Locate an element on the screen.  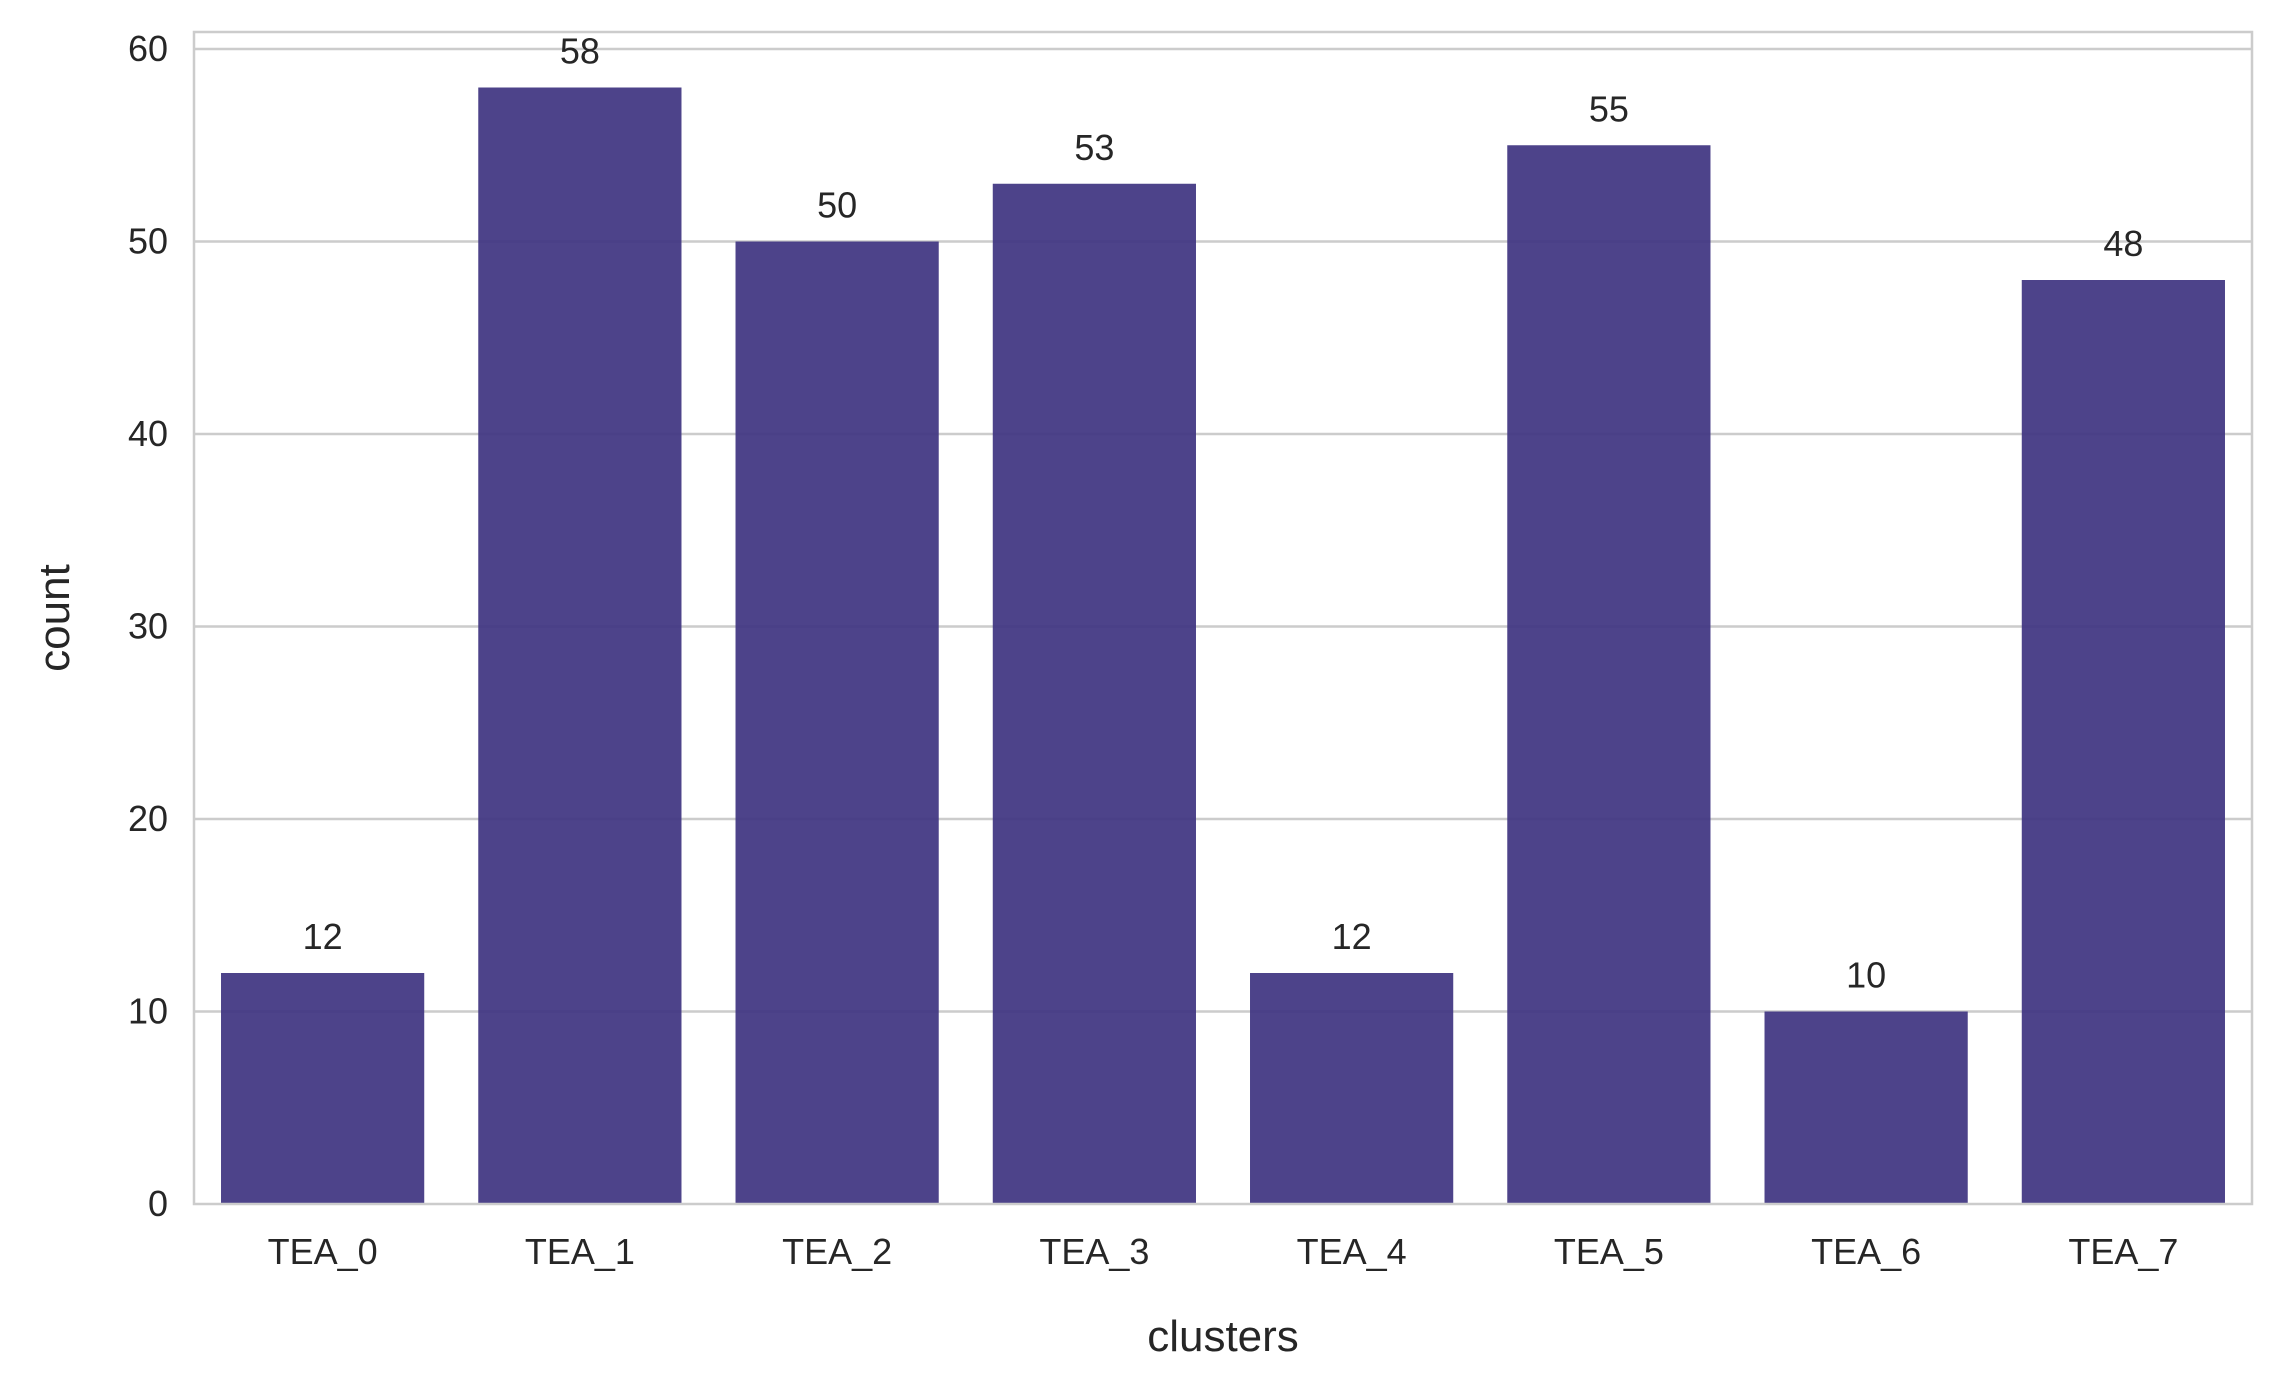
x-tick-label: TEA_6 is located at coordinates (1866, 1251).